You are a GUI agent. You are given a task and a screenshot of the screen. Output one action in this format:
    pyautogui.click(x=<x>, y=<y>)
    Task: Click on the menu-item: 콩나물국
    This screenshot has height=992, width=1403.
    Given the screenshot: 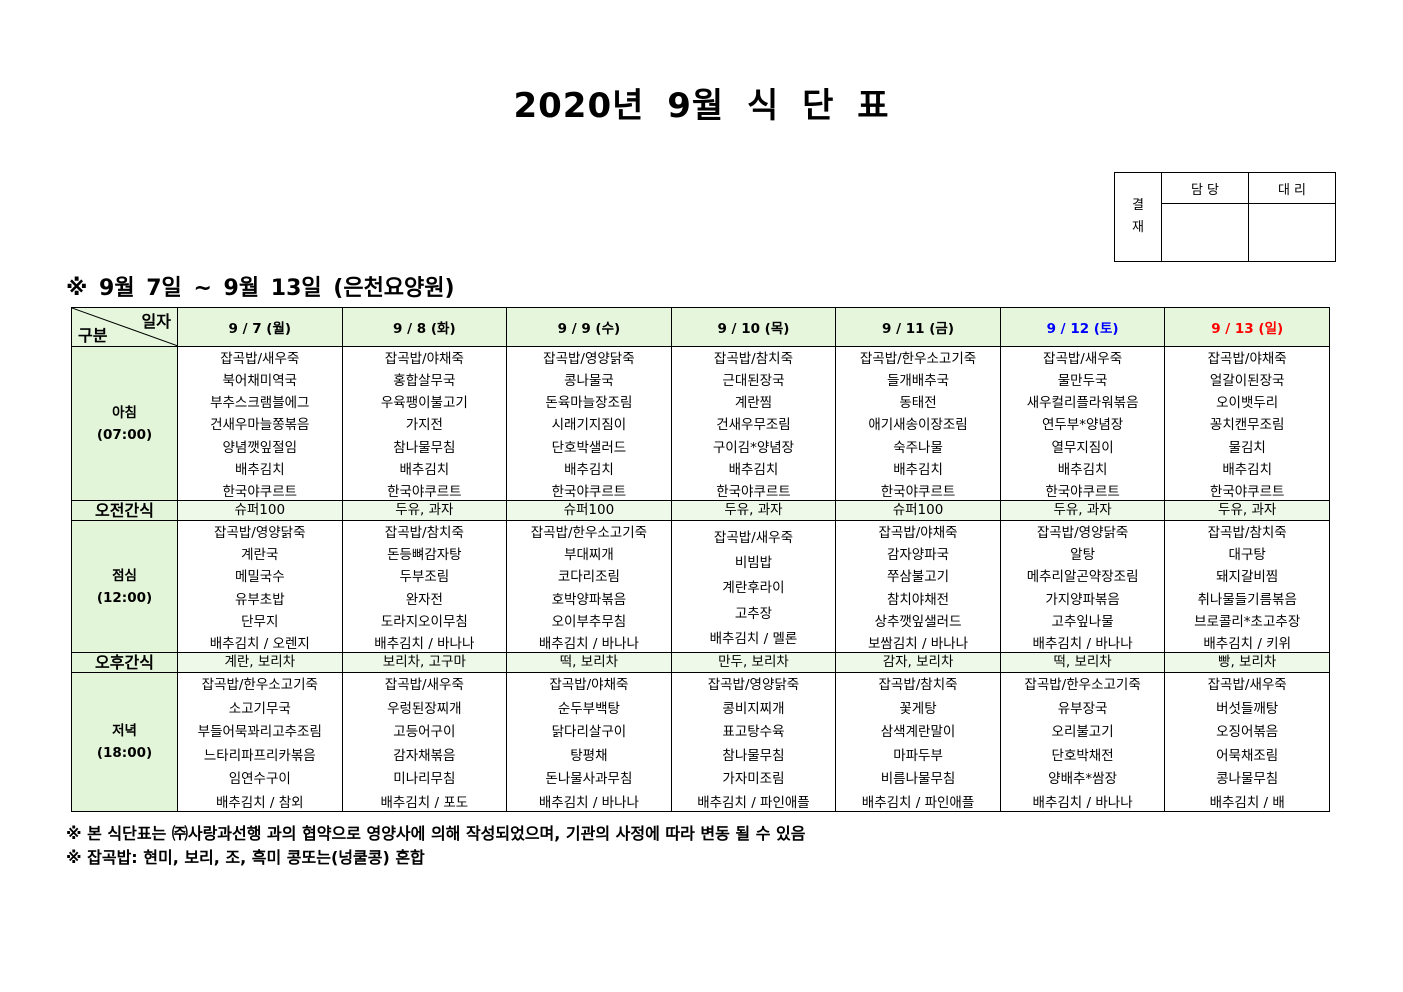 What is the action you would take?
    pyautogui.click(x=589, y=381)
    